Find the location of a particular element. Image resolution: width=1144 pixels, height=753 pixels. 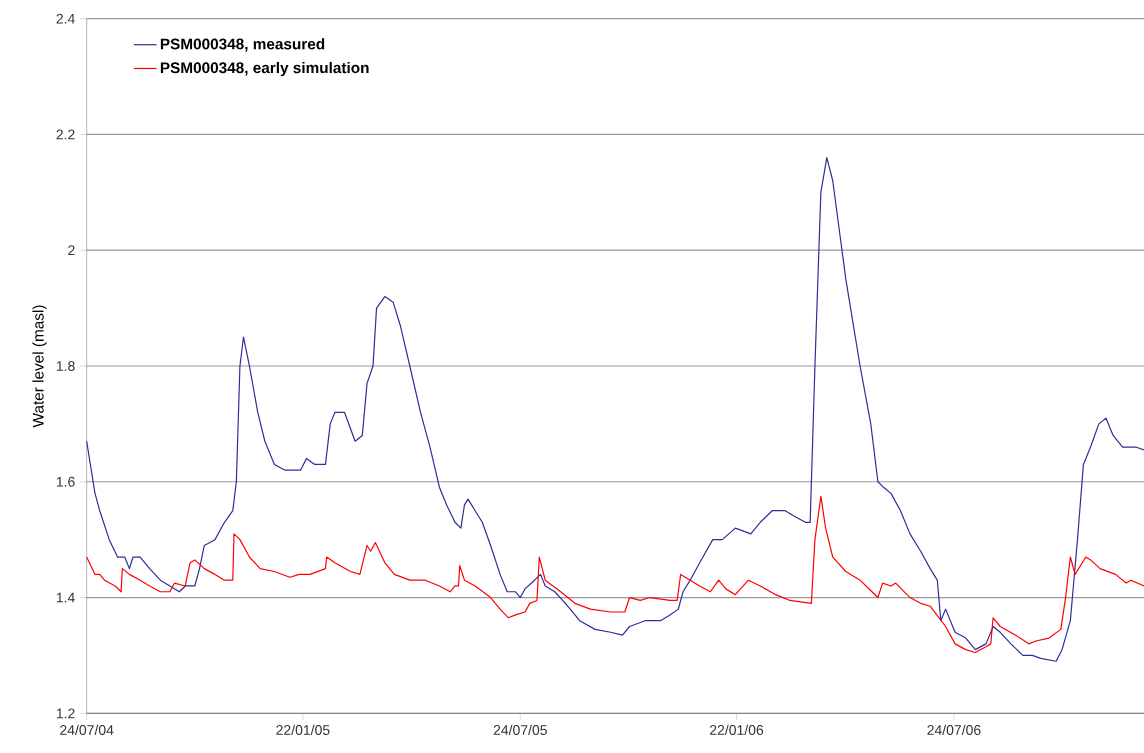

y-axis-title: Water level (masl) is located at coordinates (39, 366).